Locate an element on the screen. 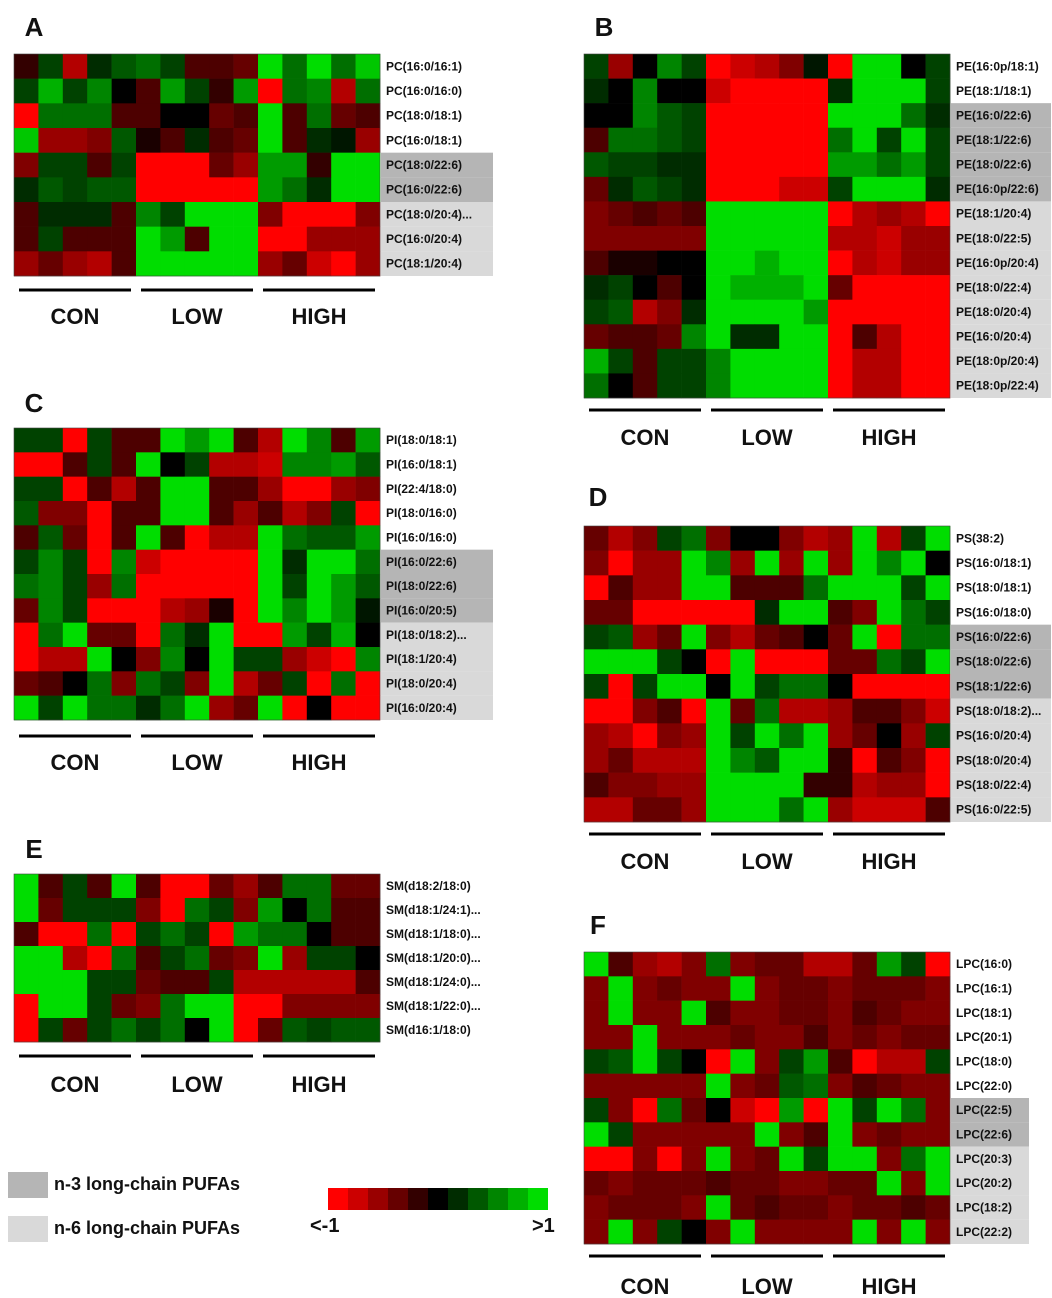 This screenshot has height=1298, width=1052. row-label: PC(18:1/20:4) is located at coordinates (424, 264).